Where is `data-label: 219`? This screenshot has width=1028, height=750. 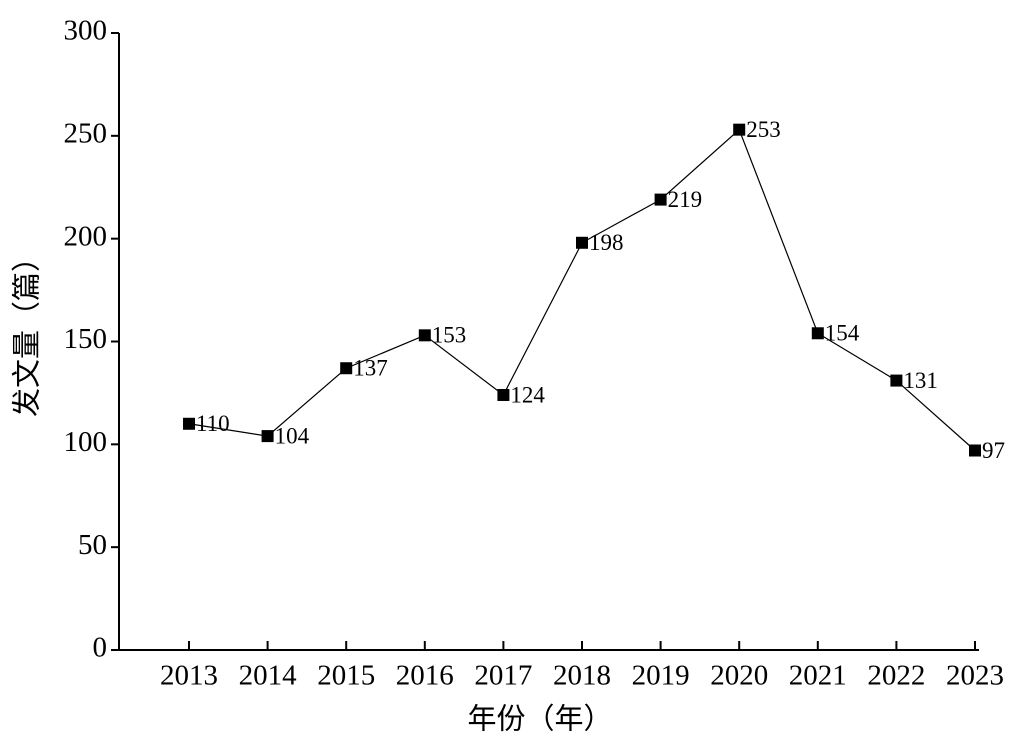 data-label: 219 is located at coordinates (685, 199).